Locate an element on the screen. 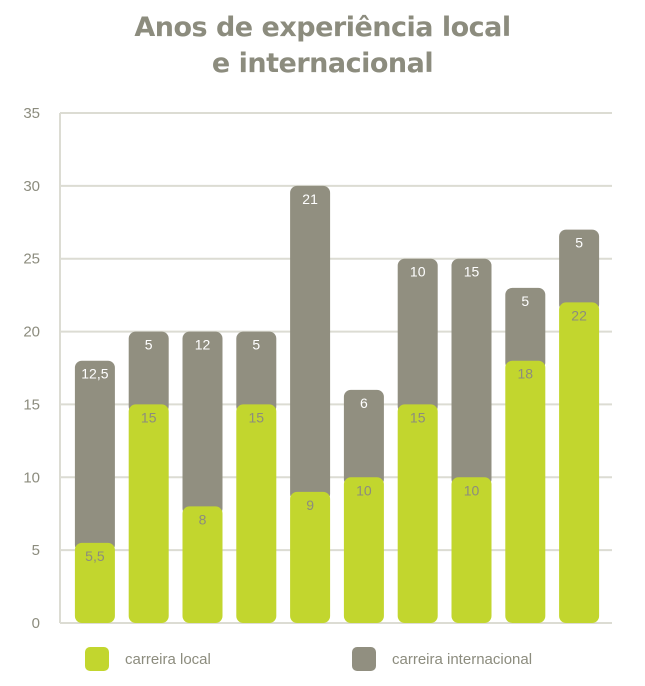  y-tick-label: 5 is located at coordinates (36, 550).